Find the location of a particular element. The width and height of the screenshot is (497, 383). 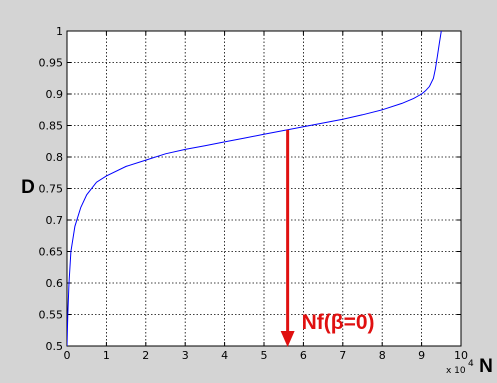

x-tick-label: 3 is located at coordinates (185, 355).